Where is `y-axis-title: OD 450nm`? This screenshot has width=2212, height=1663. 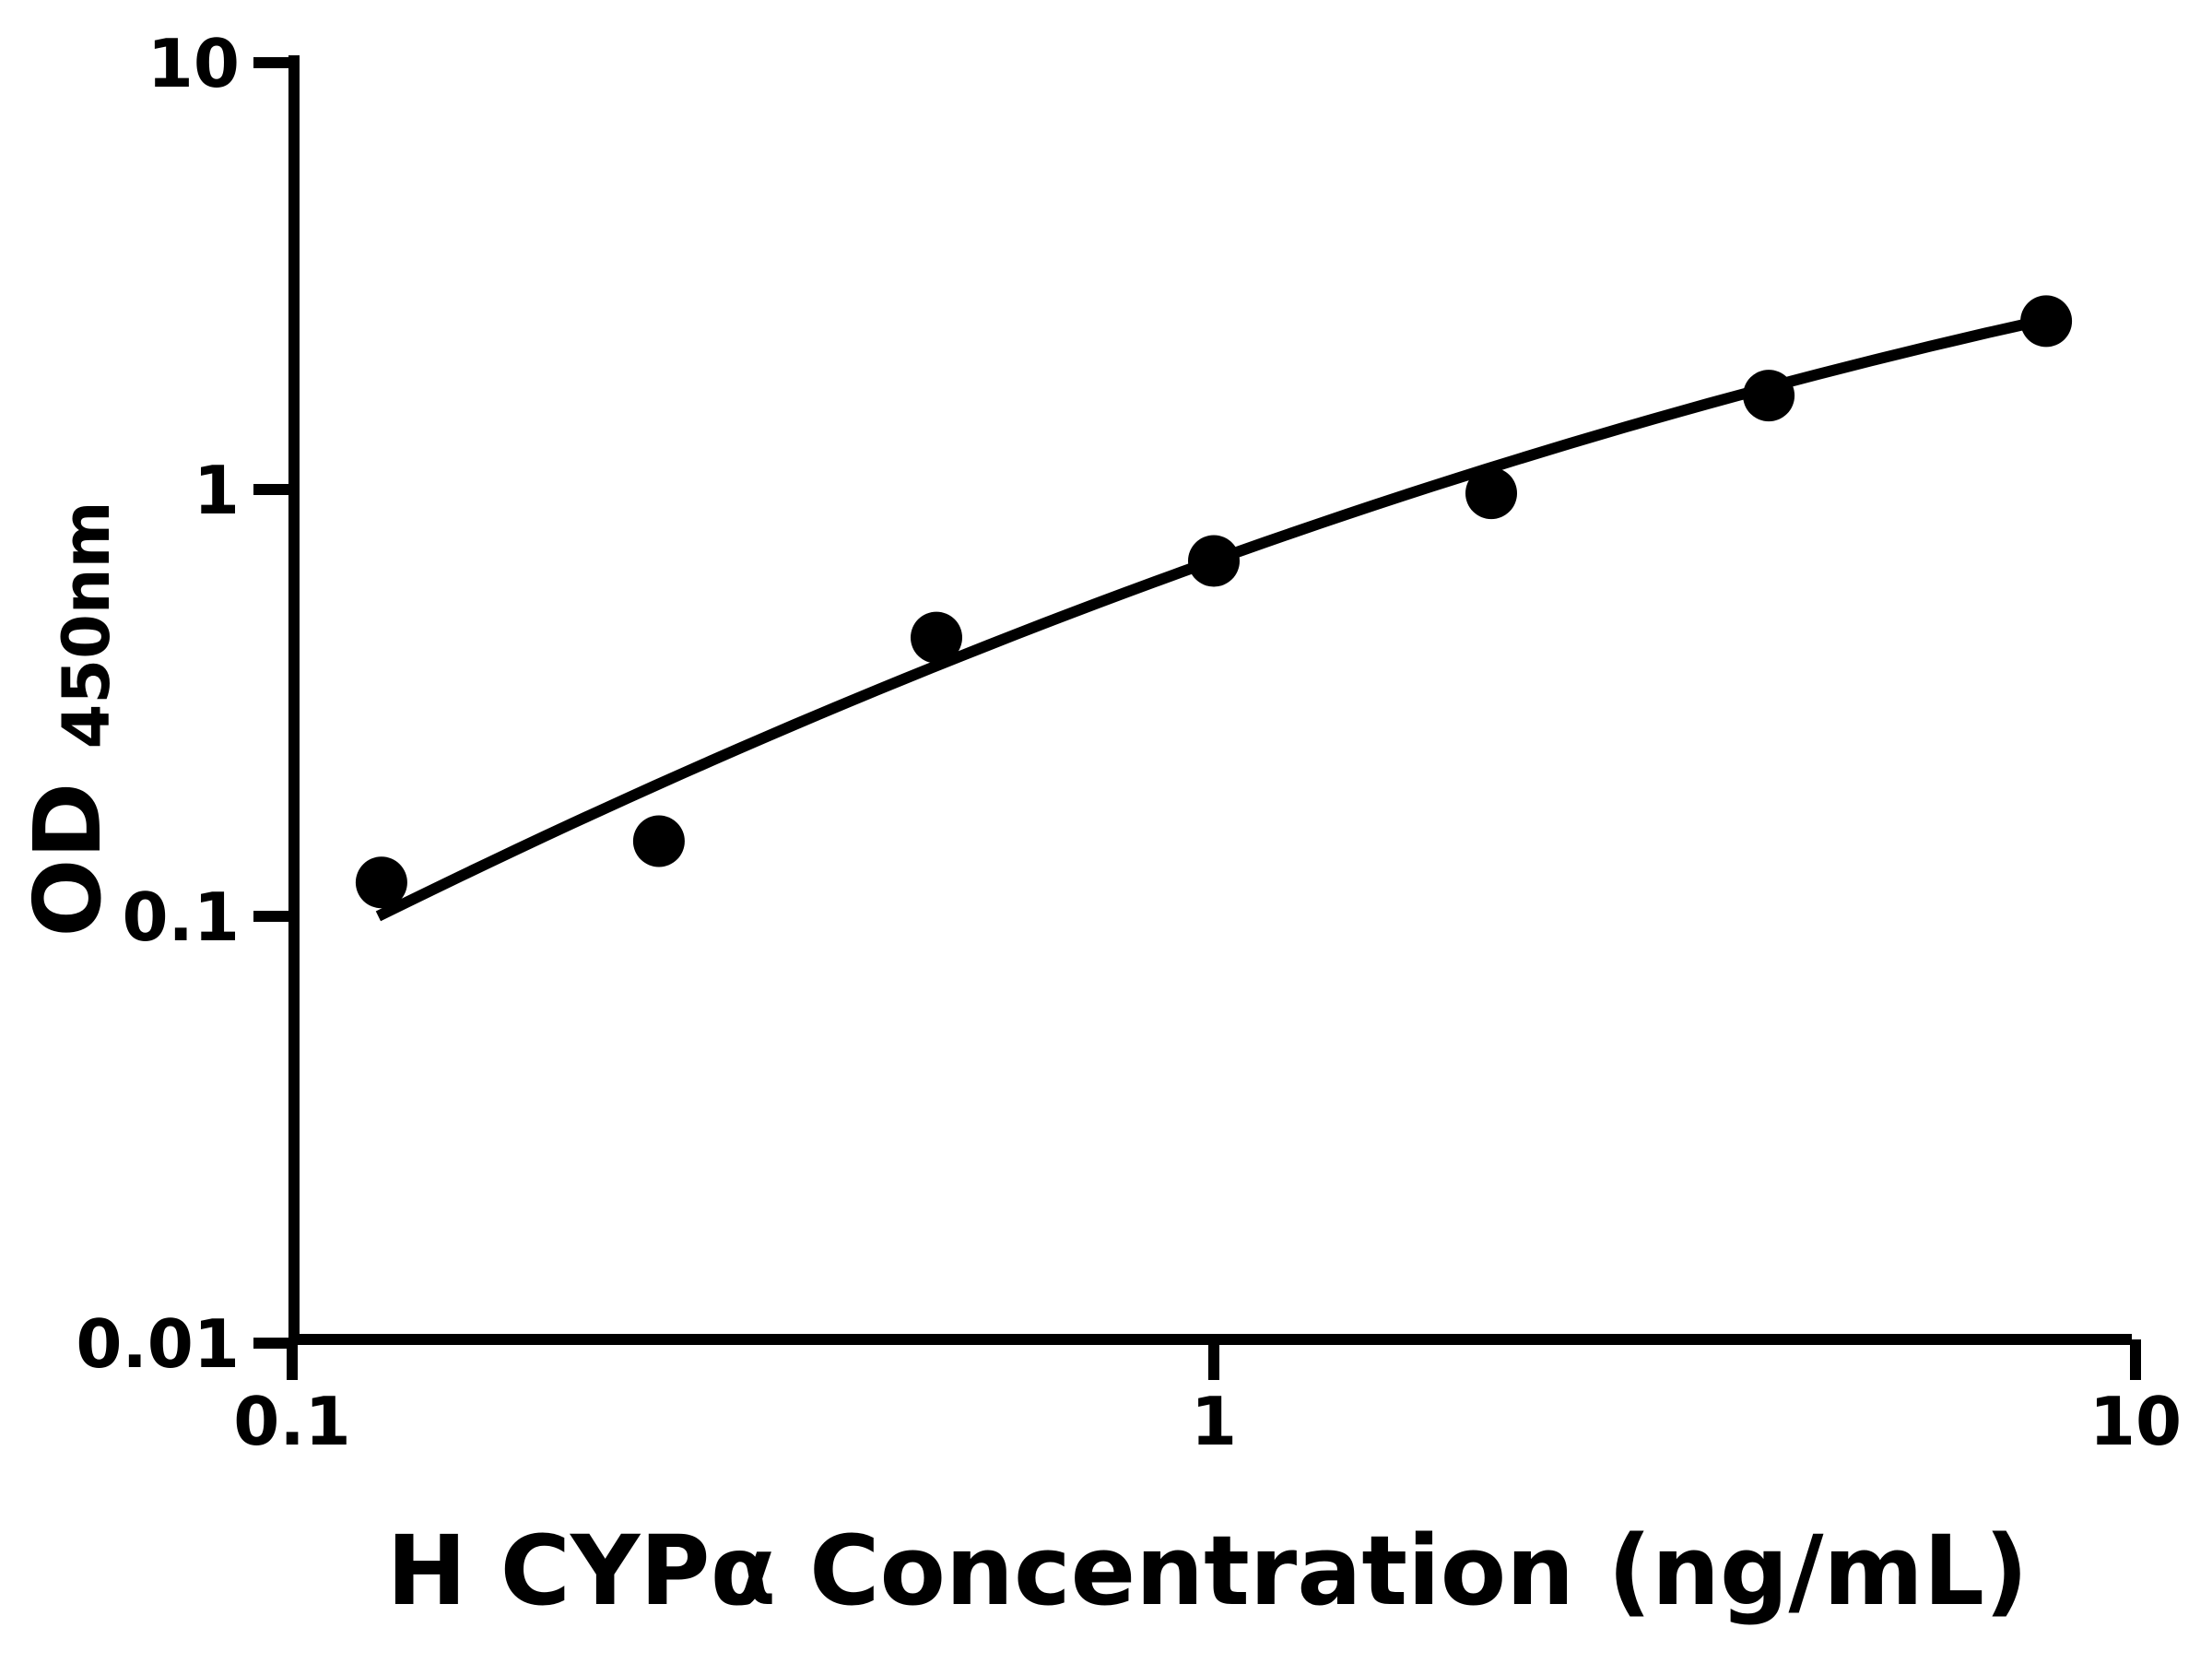
y-axis-title: OD 450nm is located at coordinates (67, 719).